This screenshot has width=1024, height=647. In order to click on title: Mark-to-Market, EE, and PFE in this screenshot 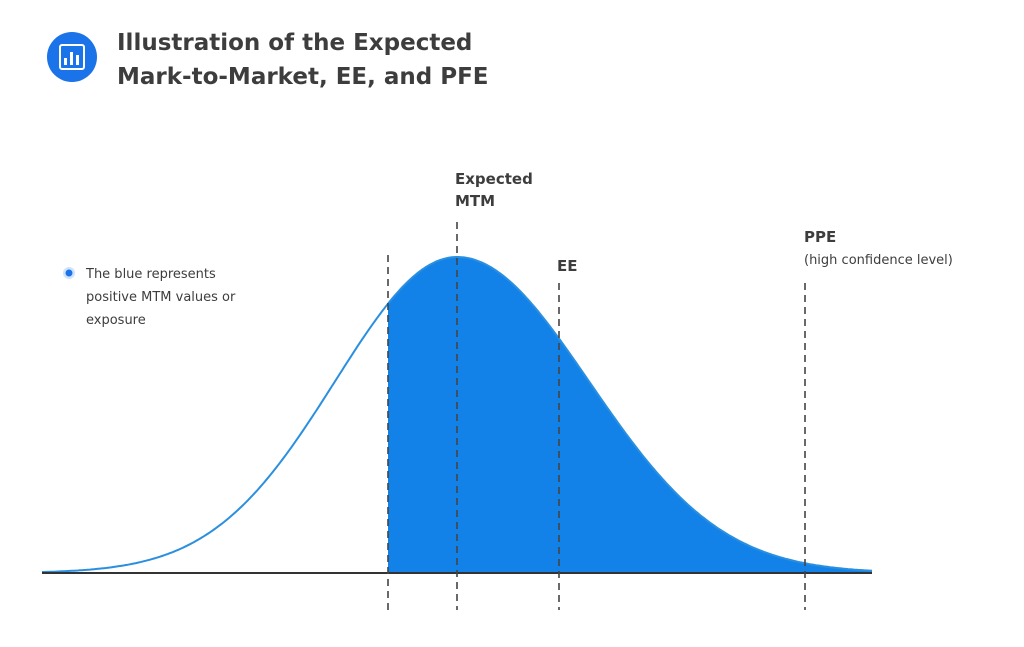, I will do `click(303, 77)`.